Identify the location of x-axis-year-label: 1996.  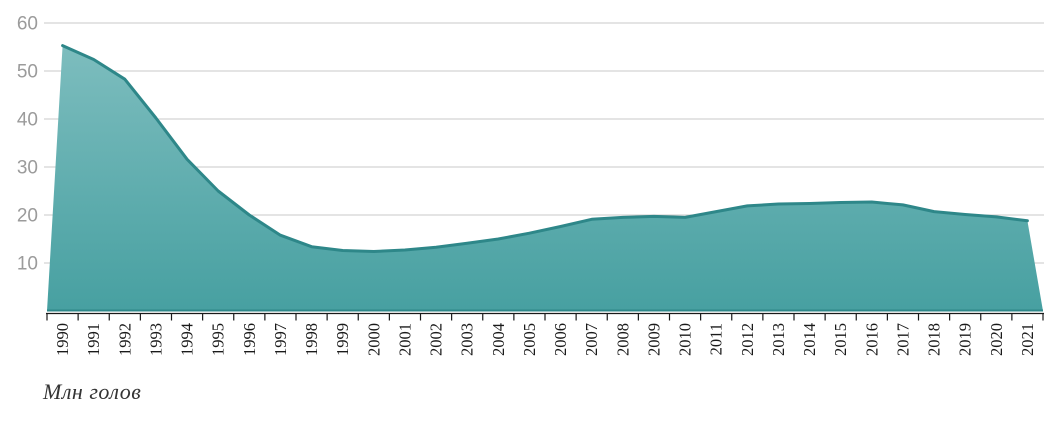
(249, 339).